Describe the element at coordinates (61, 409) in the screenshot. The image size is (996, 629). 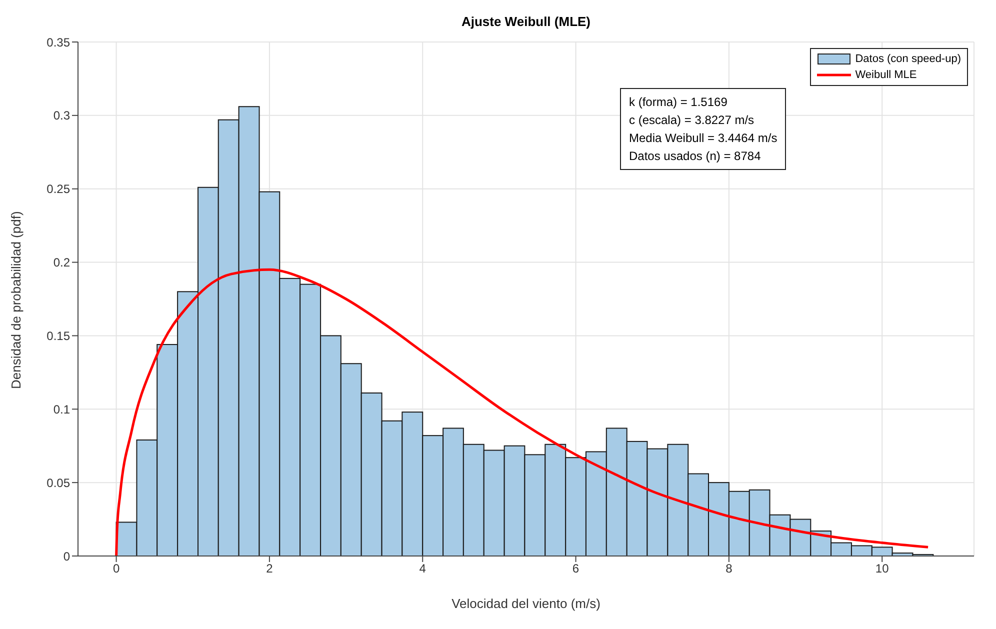
I see `y-tick-label: 0.1` at that location.